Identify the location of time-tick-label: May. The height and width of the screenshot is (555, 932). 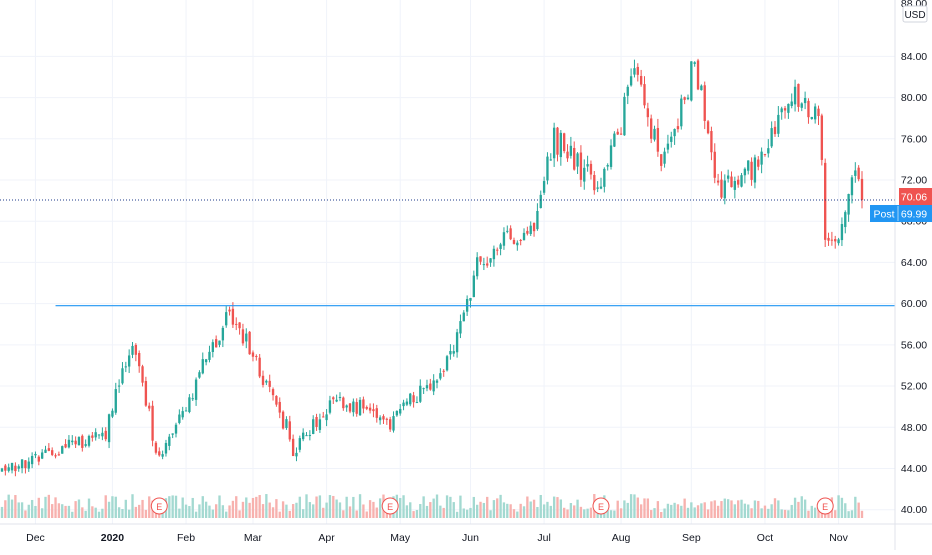
(400, 538).